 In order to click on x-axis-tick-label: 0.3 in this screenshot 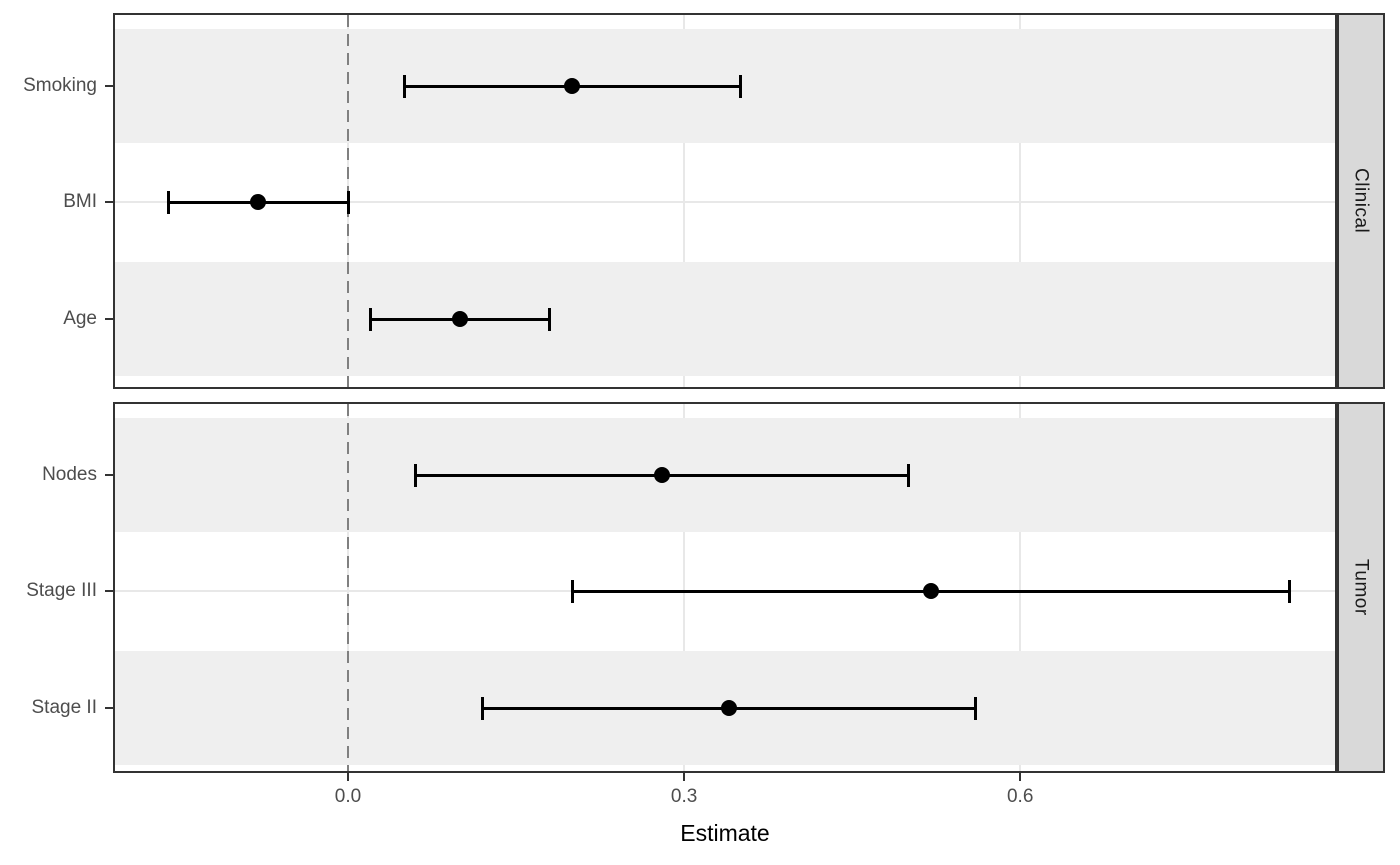, I will do `click(684, 796)`.